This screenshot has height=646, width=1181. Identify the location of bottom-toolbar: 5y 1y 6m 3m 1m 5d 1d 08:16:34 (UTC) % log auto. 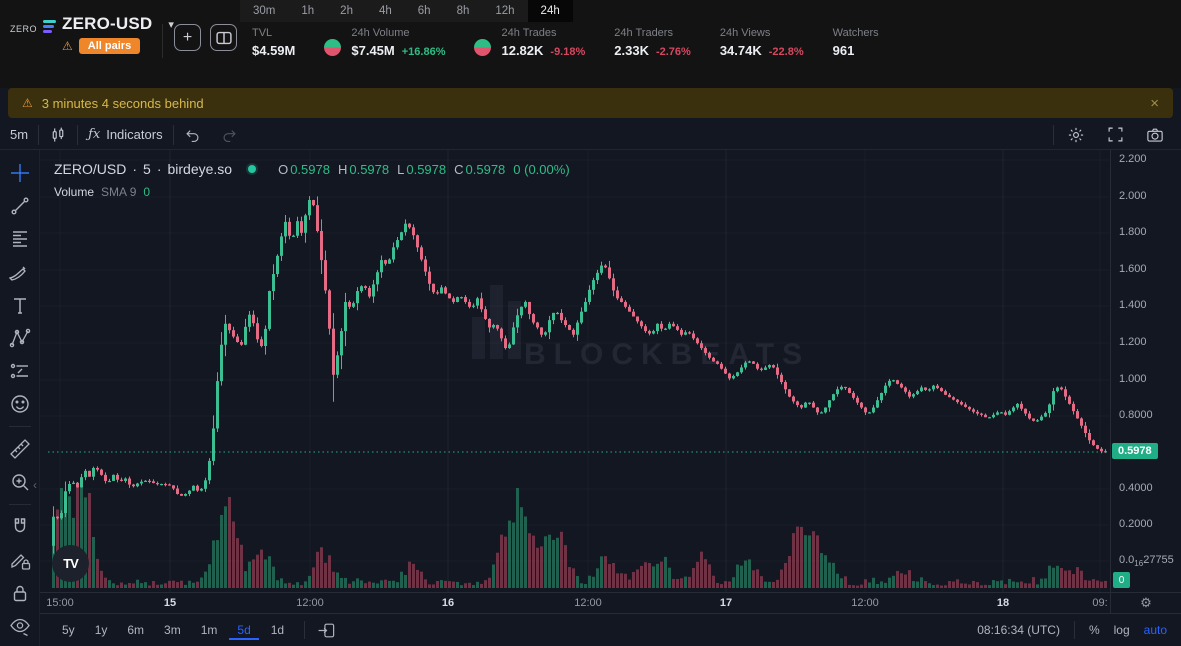
(610, 629).